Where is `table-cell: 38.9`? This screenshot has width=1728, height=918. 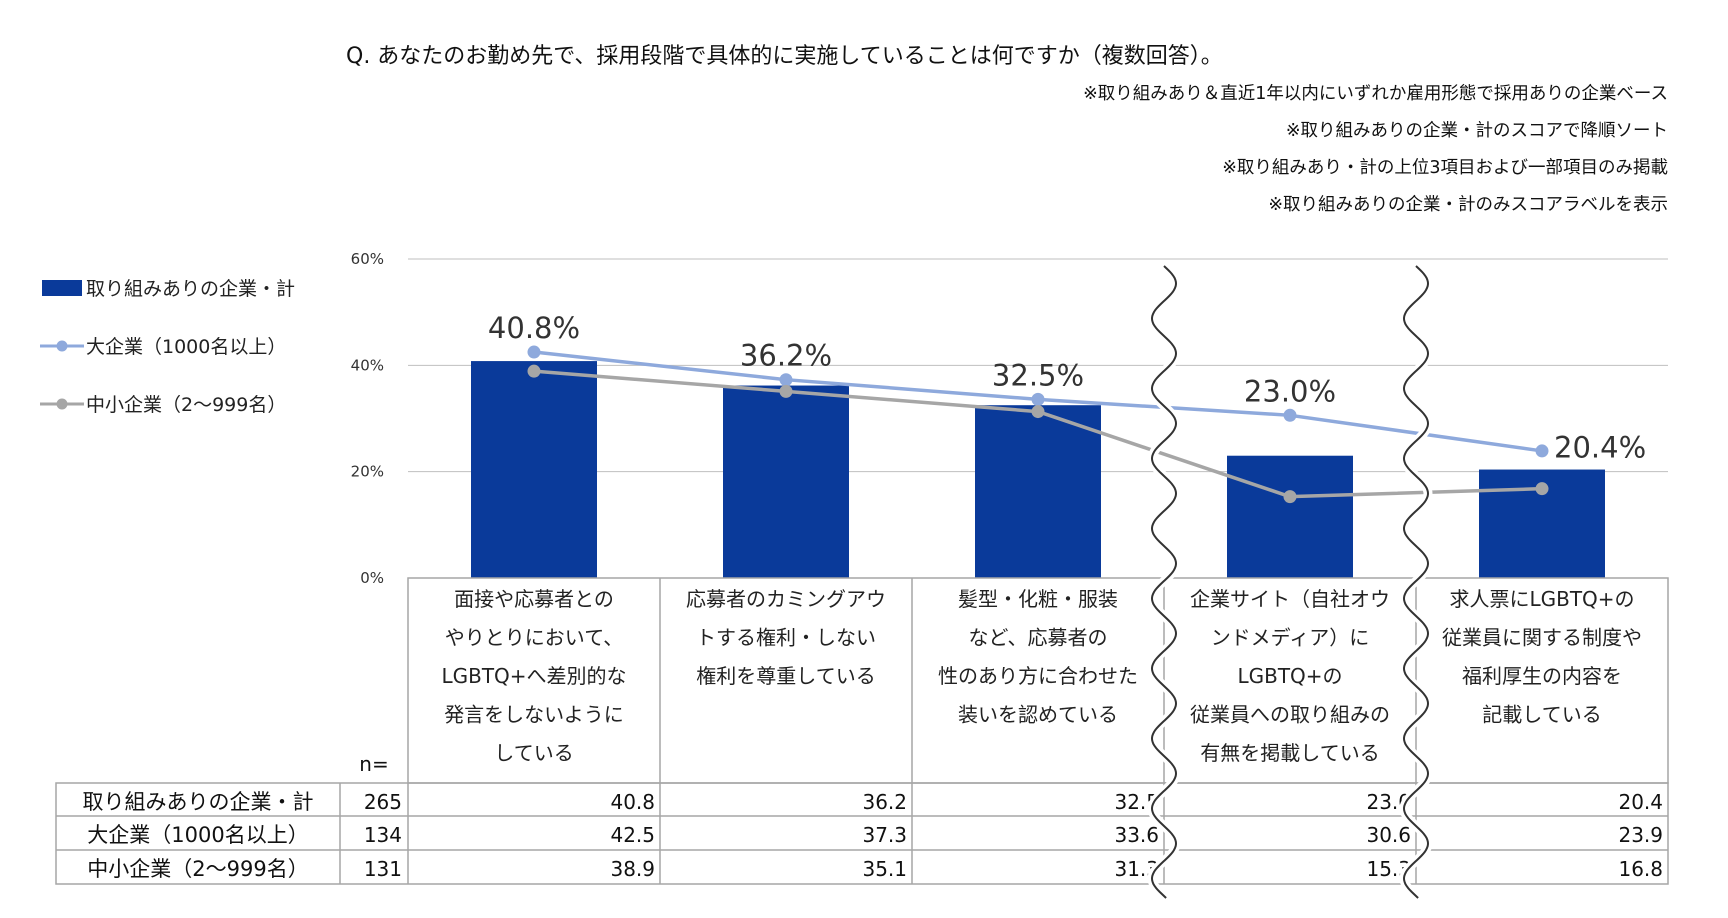
table-cell: 38.9 is located at coordinates (632, 869).